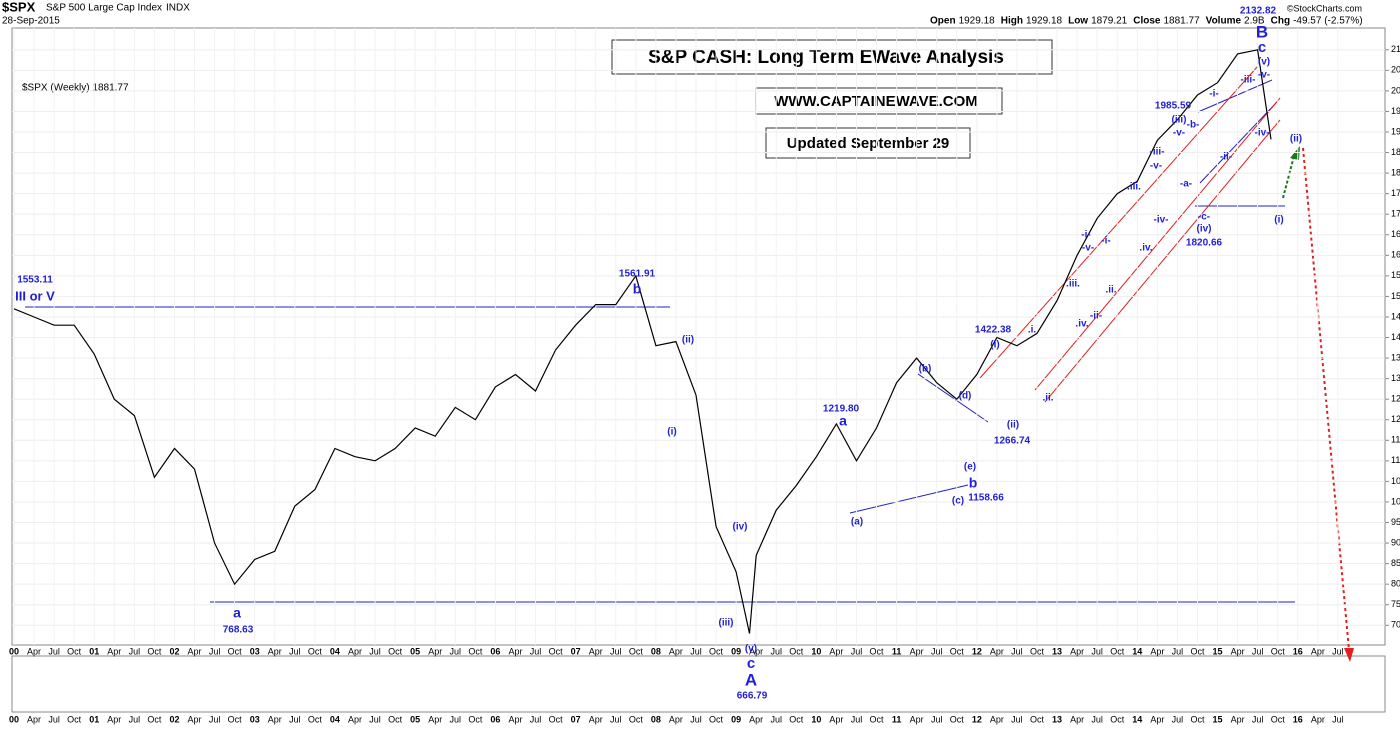 Image resolution: width=1400 pixels, height=730 pixels. What do you see at coordinates (1085, 235) in the screenshot?
I see `wave-label: -i-` at bounding box center [1085, 235].